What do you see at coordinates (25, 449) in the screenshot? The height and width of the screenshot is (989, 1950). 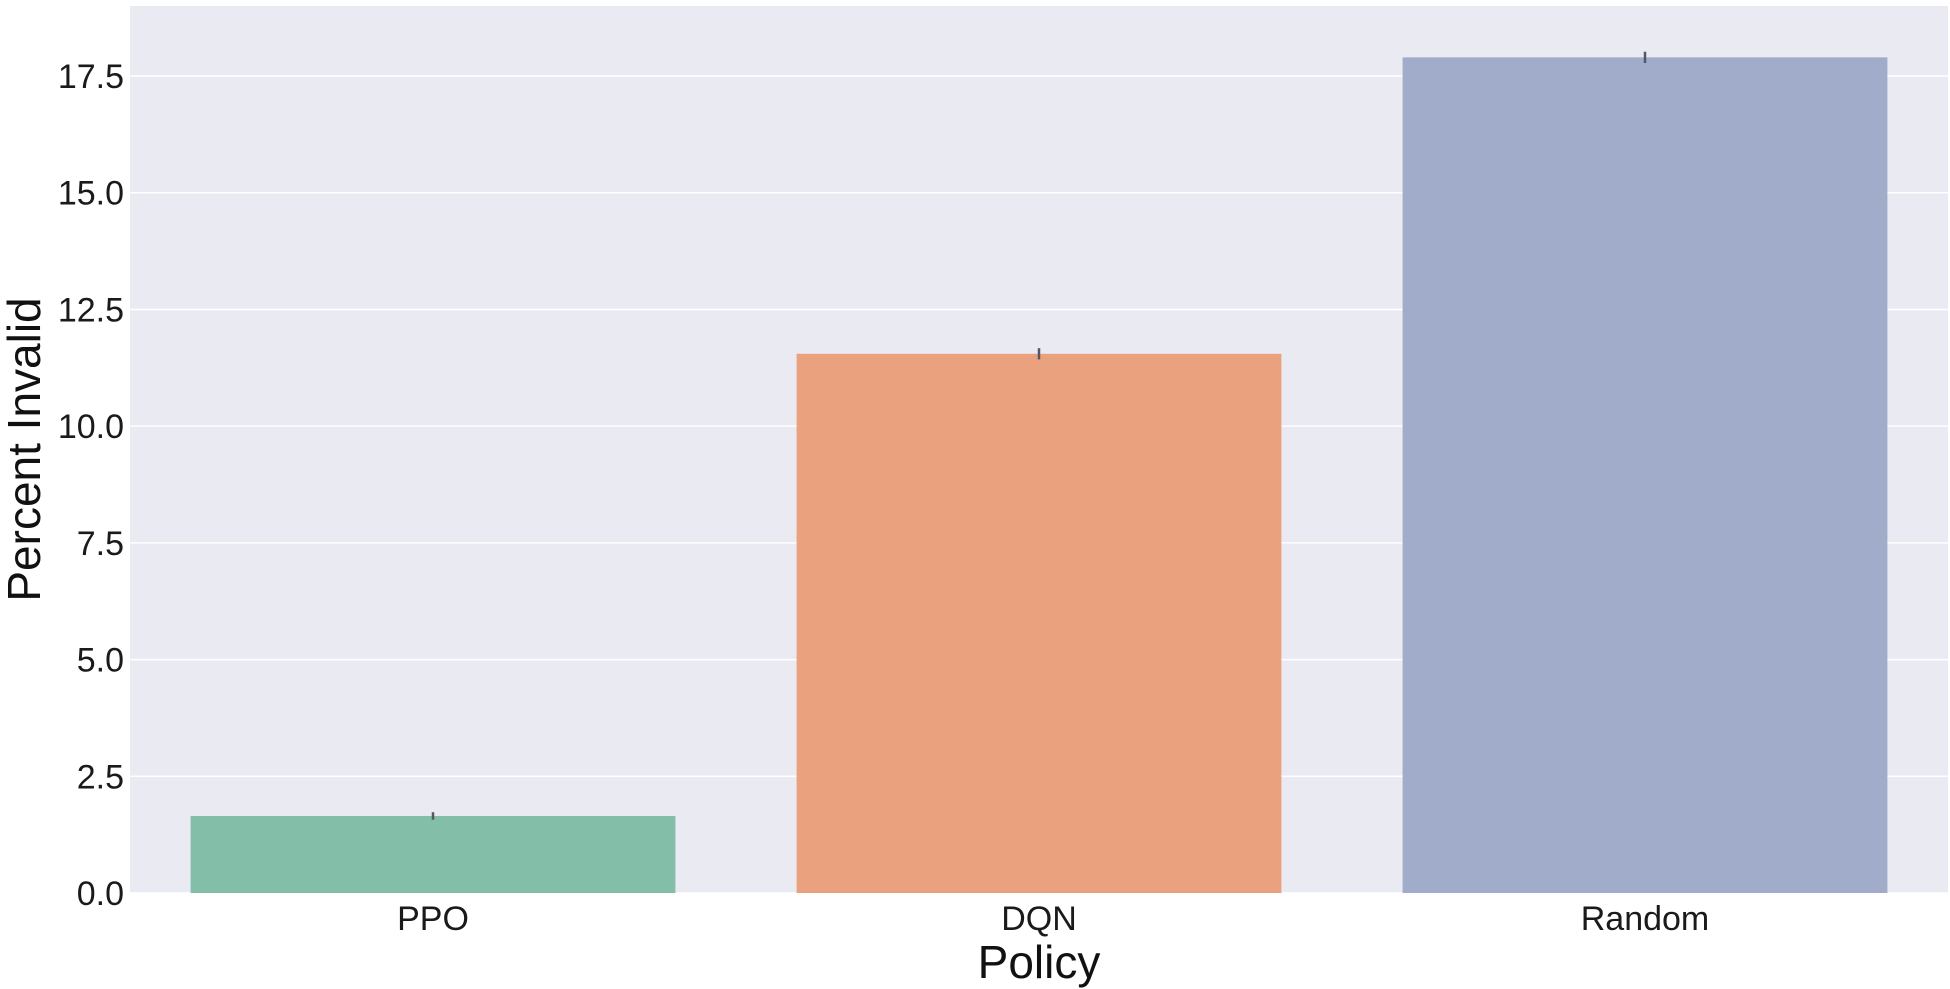 I see `y-axis-title: Percent Invalid` at bounding box center [25, 449].